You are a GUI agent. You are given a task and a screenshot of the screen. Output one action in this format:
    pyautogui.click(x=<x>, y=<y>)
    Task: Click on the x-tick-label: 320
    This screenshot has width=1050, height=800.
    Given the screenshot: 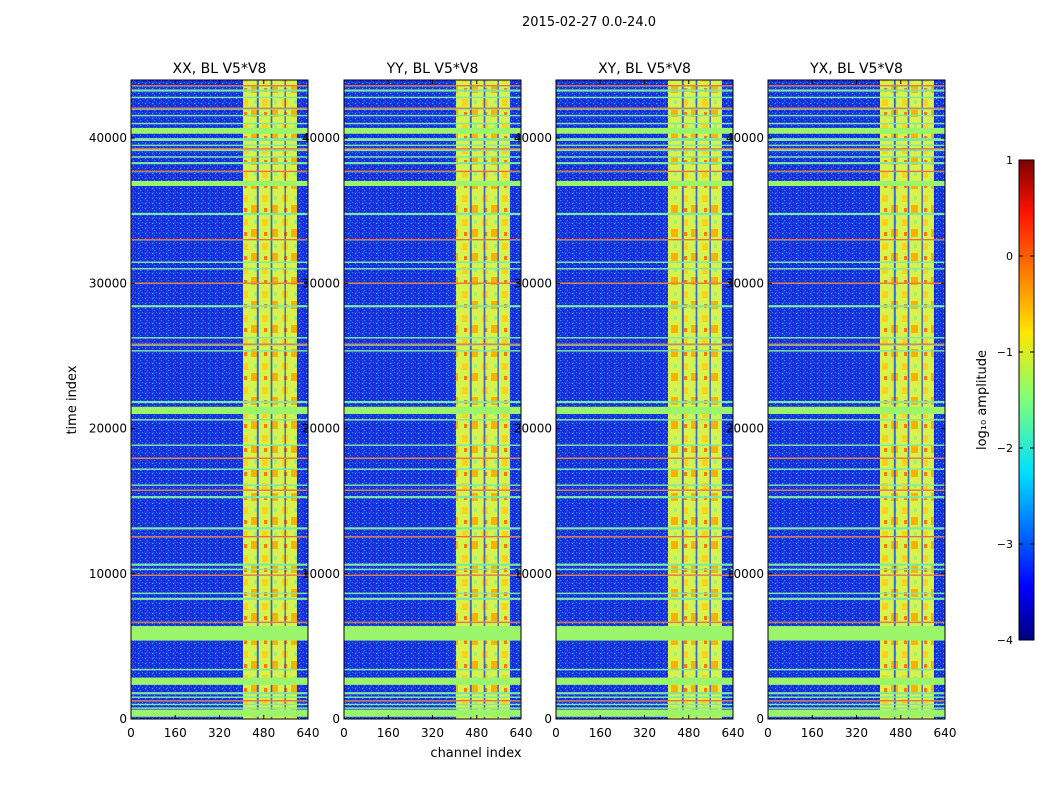 What is the action you would take?
    pyautogui.click(x=856, y=733)
    